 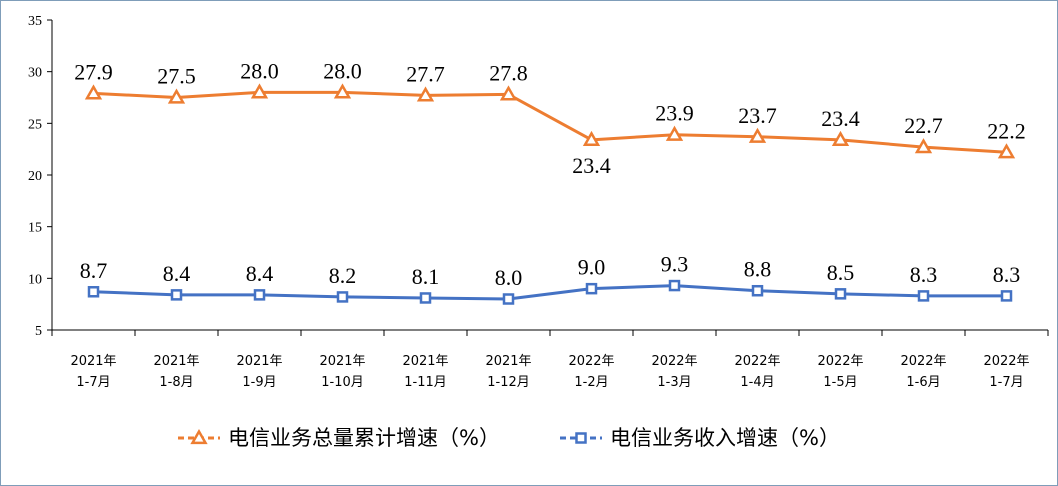 What do you see at coordinates (35, 228) in the screenshot?
I see `y-tick-label: 15` at bounding box center [35, 228].